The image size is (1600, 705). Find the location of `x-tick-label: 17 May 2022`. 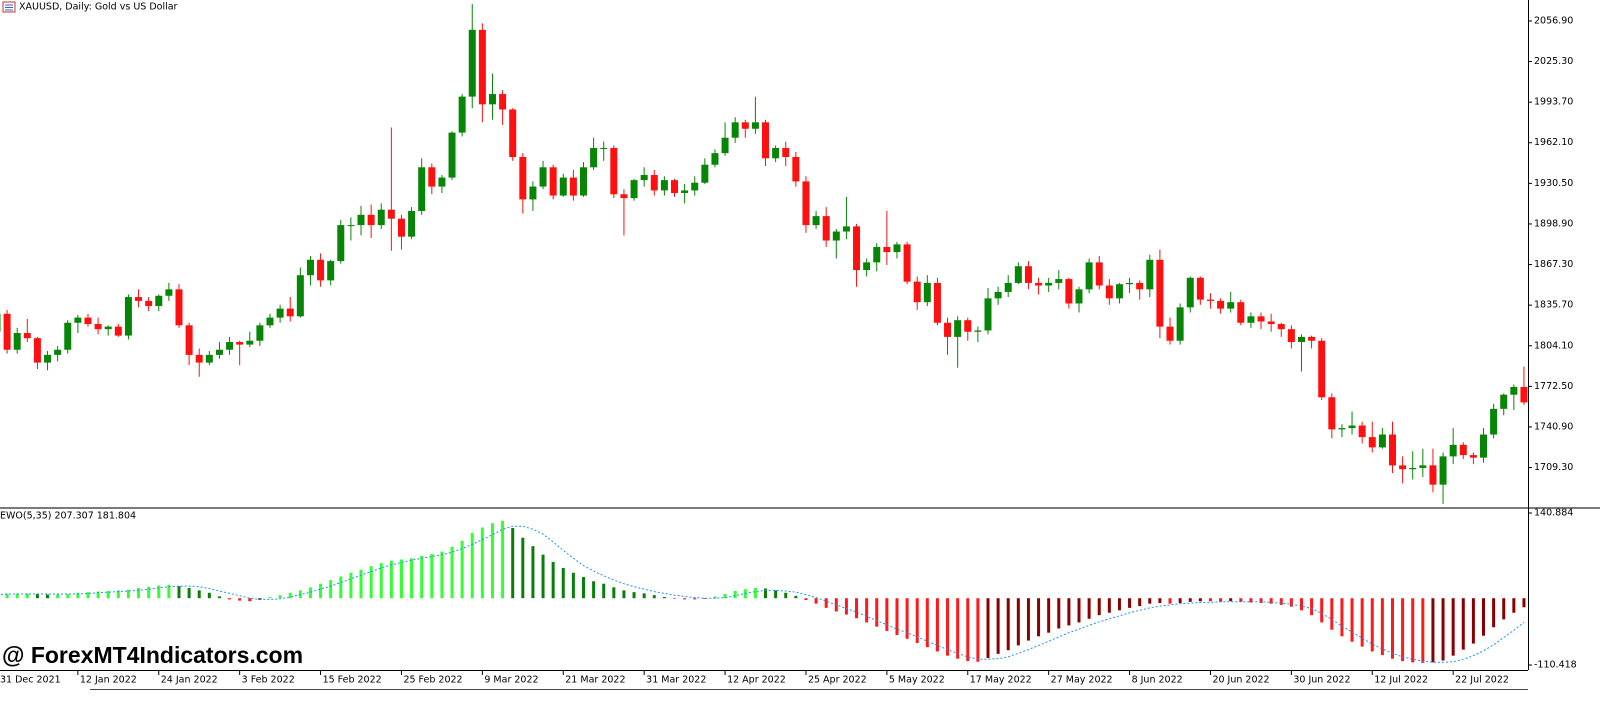

x-tick-label: 17 May 2022 is located at coordinates (1001, 680).